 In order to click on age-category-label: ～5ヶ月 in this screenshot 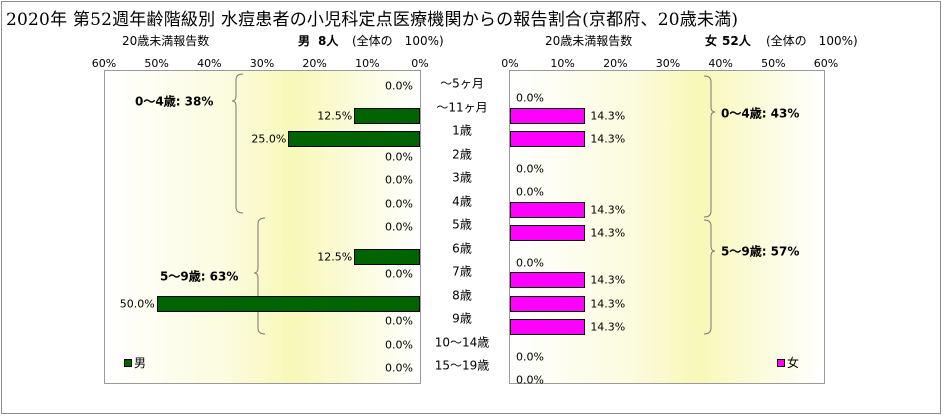, I will do `click(462, 83)`.